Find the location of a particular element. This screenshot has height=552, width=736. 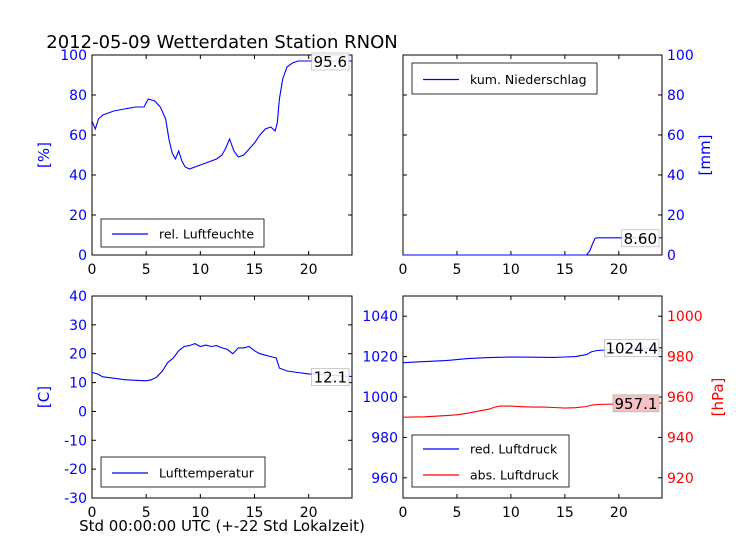

y-axis-label: [%] is located at coordinates (44, 155).